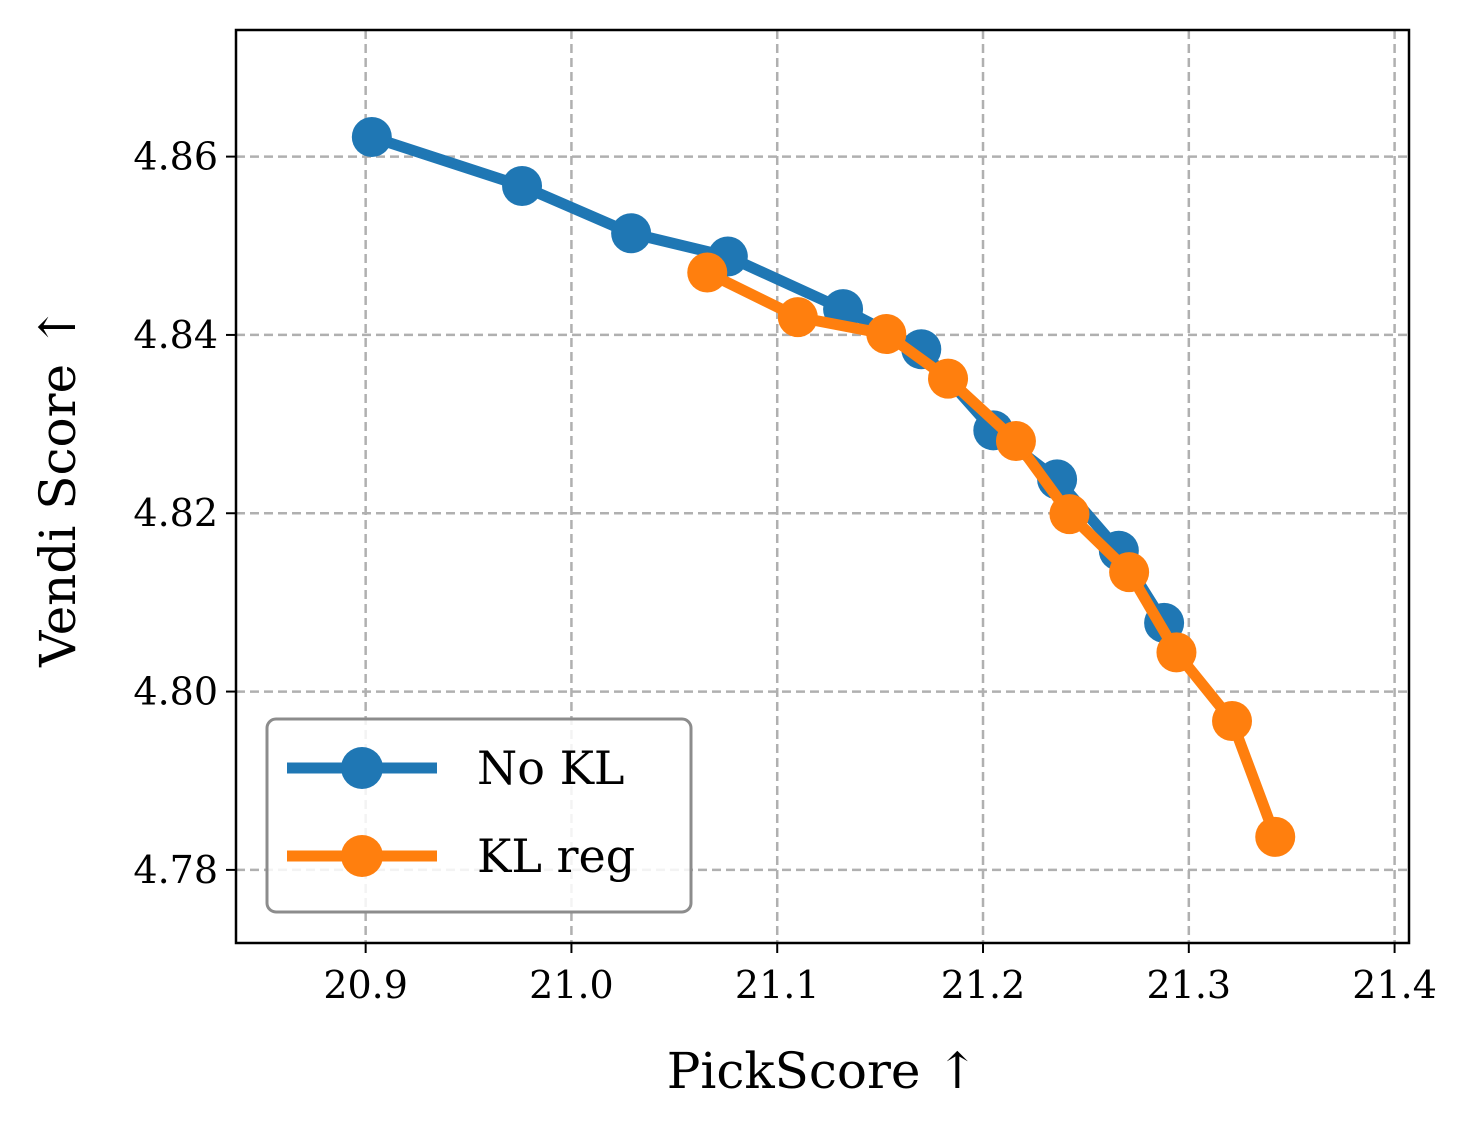  Describe the element at coordinates (175, 513) in the screenshot. I see `y-tick-label: 4.82` at that location.